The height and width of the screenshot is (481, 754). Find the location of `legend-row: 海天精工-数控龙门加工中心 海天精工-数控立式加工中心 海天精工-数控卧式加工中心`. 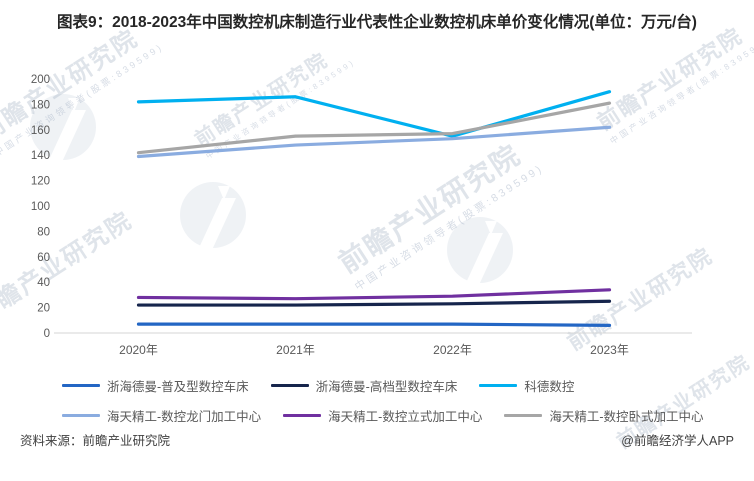

legend-row: 海天精工-数控龙门加工中心 海天精工-数控立式加工中心 海天精工-数控卧式加工中心 is located at coordinates (398, 415).